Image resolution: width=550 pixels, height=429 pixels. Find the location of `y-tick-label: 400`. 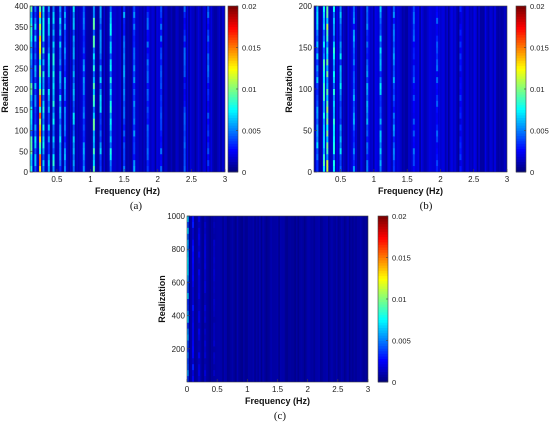

y-tick-label: 400 is located at coordinates (22, 6).